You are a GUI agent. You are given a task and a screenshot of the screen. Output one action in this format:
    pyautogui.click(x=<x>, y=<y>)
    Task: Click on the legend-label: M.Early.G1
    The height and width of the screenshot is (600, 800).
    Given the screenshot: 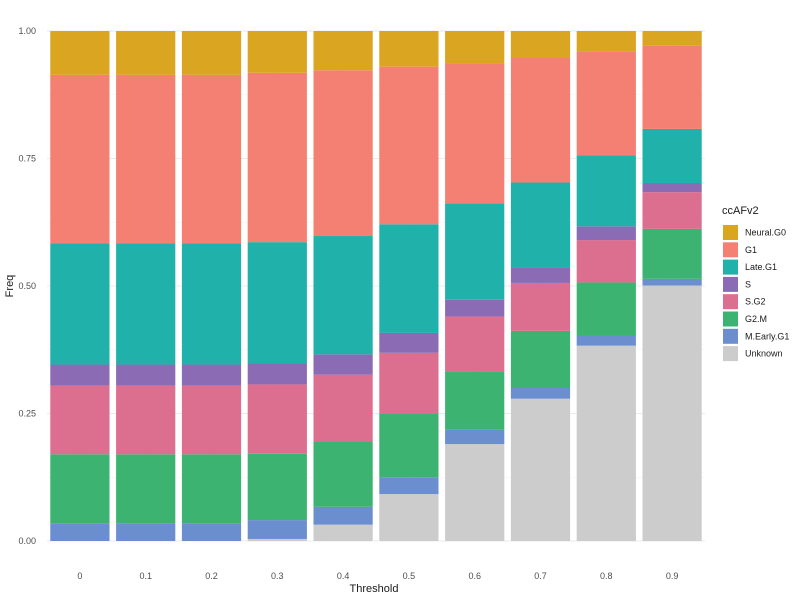 What is the action you would take?
    pyautogui.click(x=767, y=336)
    